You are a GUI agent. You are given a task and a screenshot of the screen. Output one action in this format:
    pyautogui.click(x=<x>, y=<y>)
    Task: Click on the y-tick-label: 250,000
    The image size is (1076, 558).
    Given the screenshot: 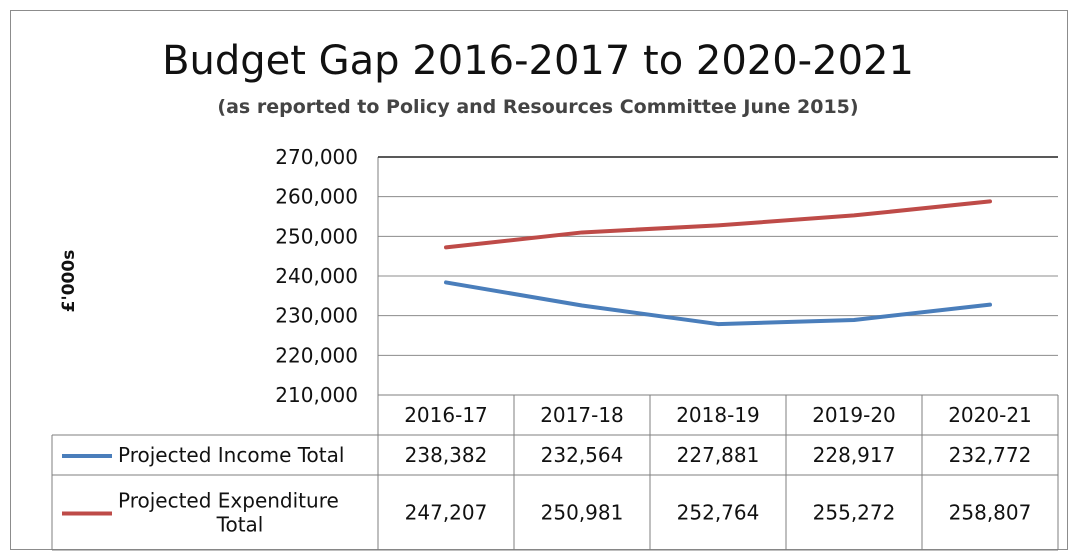 What is the action you would take?
    pyautogui.click(x=316, y=236)
    